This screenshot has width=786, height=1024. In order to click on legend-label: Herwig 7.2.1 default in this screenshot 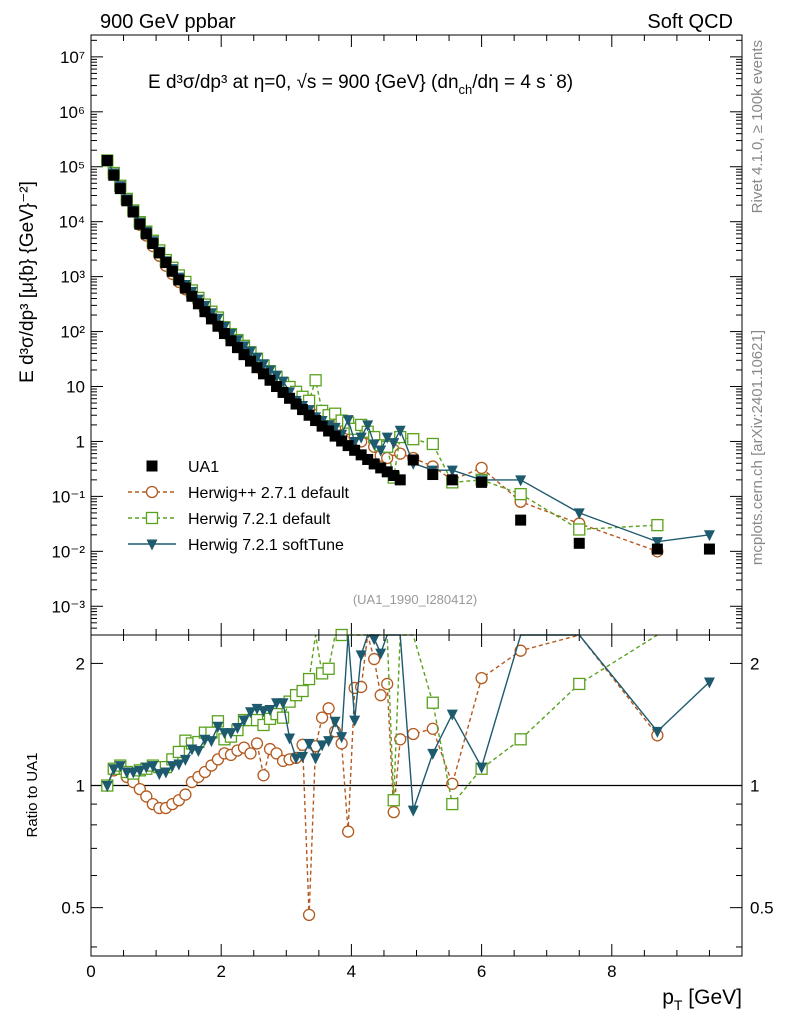, I will do `click(259, 519)`.